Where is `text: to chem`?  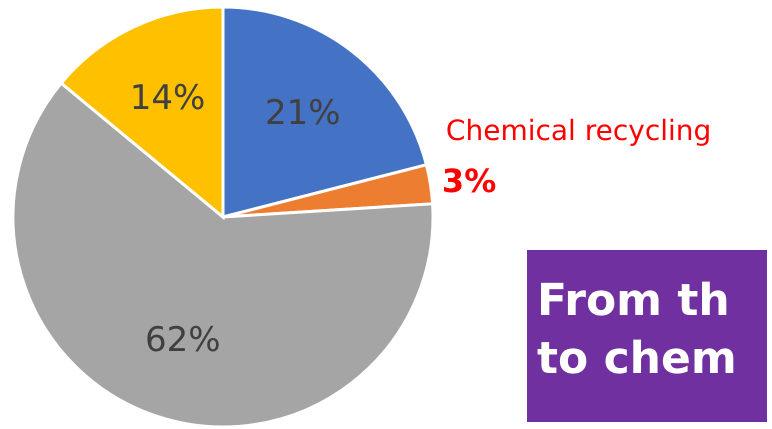 text: to chem is located at coordinates (637, 359).